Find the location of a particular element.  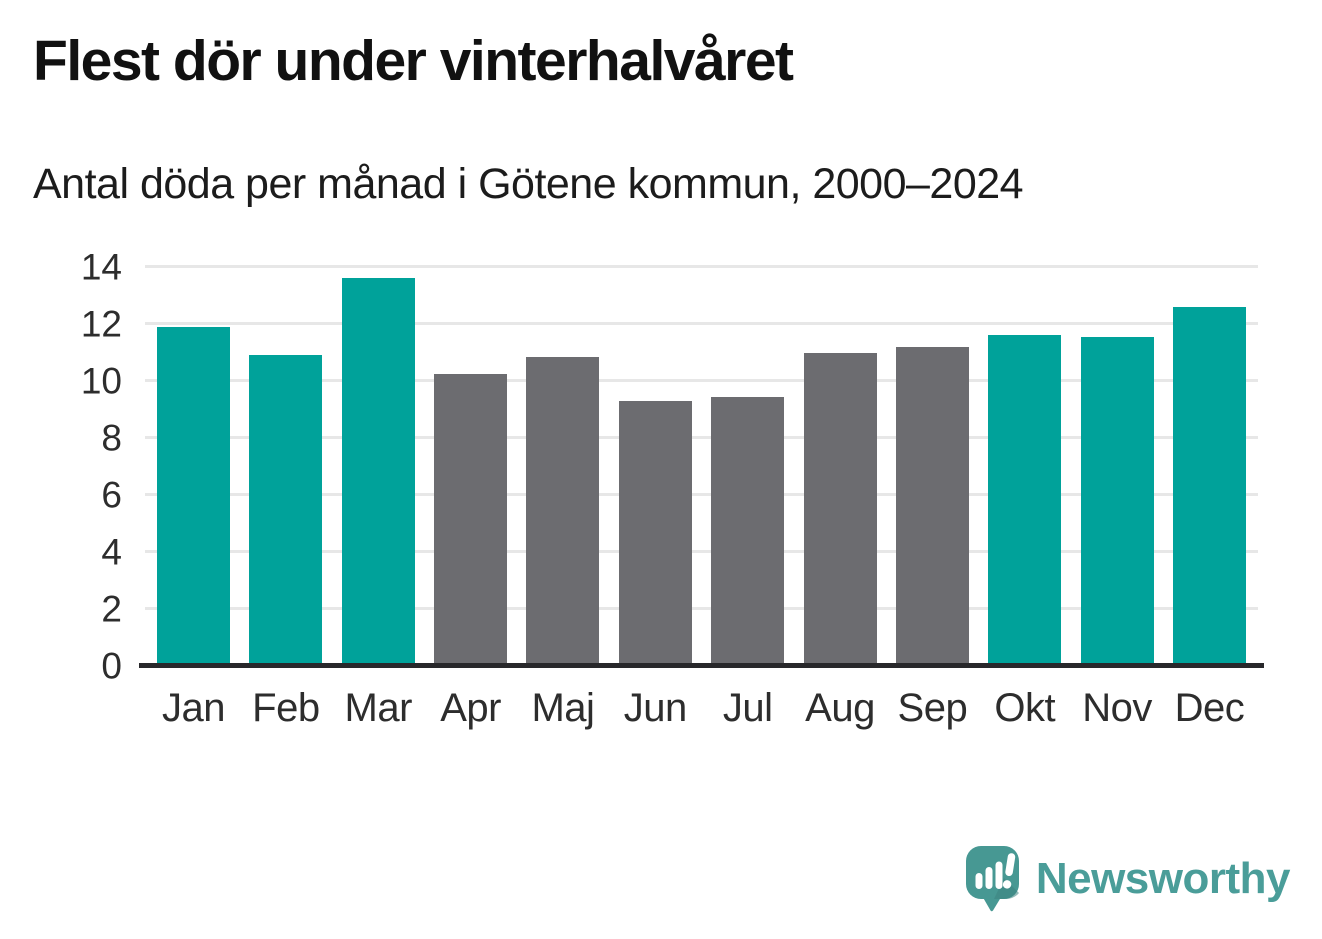

bar-jun is located at coordinates (655, 533).